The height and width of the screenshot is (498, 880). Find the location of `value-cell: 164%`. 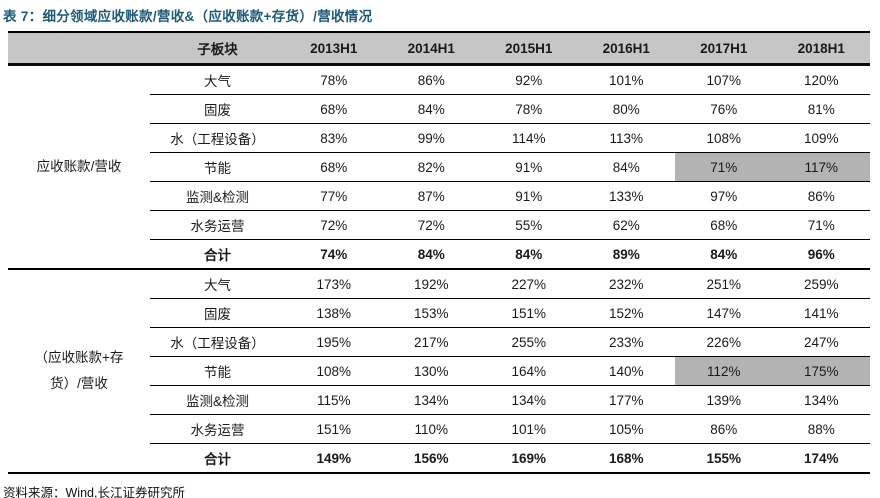

value-cell: 164% is located at coordinates (529, 371).